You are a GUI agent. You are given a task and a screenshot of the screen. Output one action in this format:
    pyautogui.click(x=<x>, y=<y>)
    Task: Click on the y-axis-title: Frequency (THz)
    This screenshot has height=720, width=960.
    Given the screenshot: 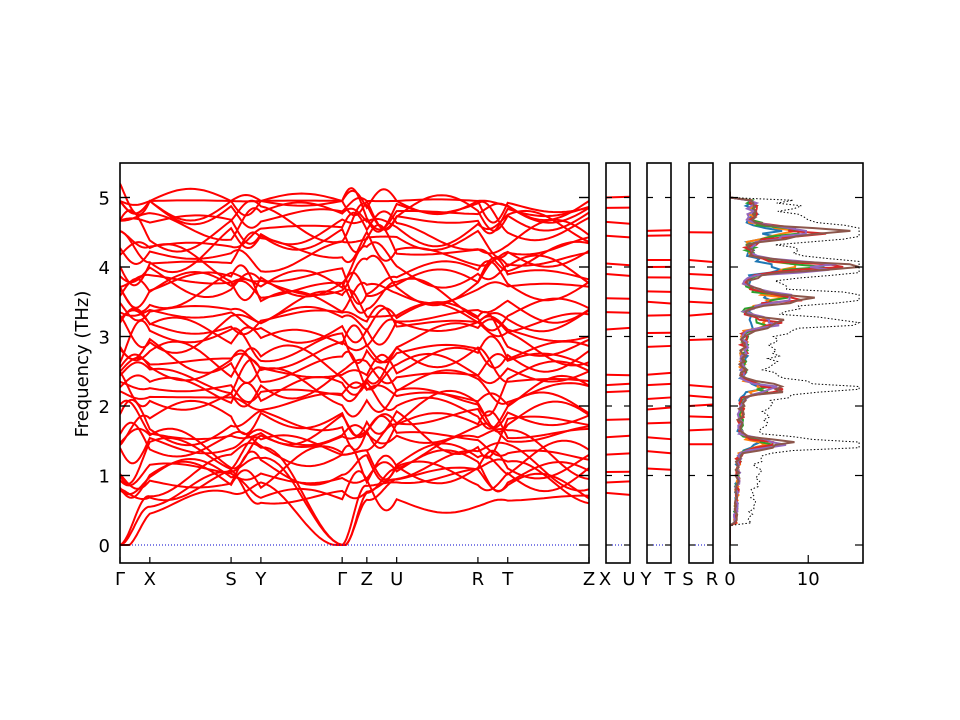 What is the action you would take?
    pyautogui.click(x=82, y=364)
    